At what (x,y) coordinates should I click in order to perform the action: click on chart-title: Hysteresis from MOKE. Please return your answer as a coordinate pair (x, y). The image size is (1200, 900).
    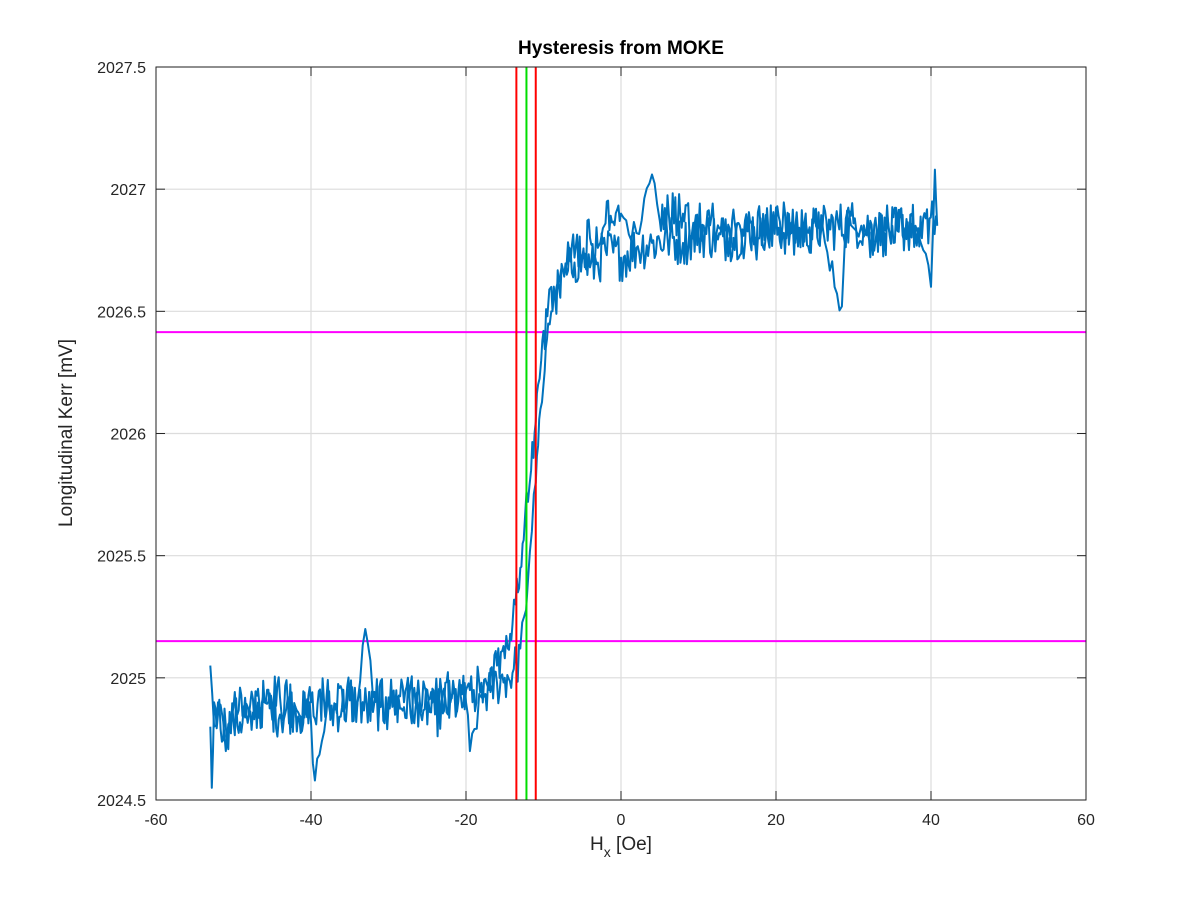
    Looking at the image, I should click on (621, 48).